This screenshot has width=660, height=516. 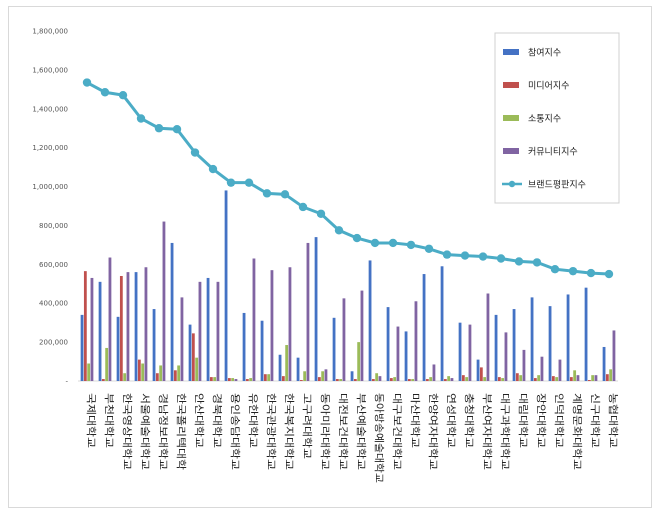 I want to click on legend-label: 커뮤니티지수, so click(x=553, y=152).